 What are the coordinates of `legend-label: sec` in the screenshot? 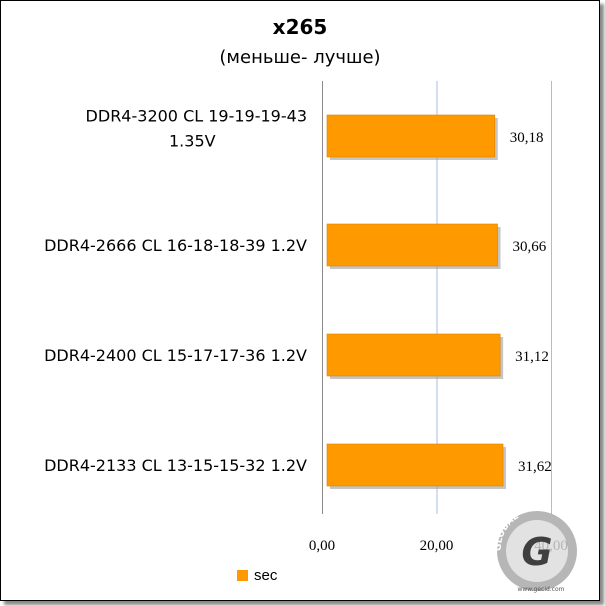 It's located at (266, 575).